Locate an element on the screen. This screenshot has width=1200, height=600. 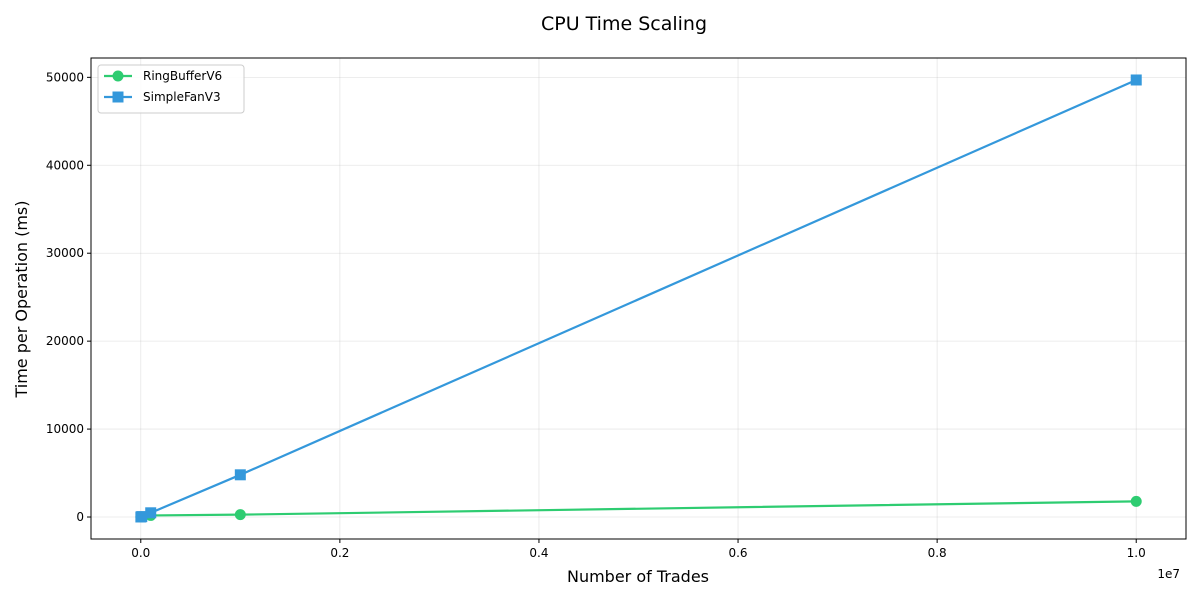
chart-title: CPU Time Scaling is located at coordinates (624, 24).